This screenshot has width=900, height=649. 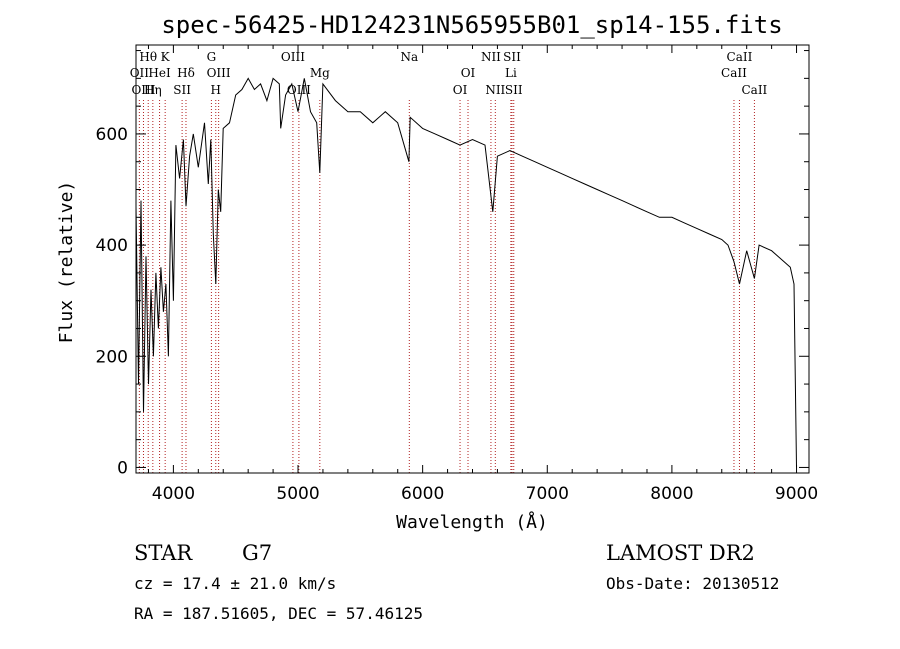 I want to click on survey-name: LAMOST DR2, so click(x=680, y=553).